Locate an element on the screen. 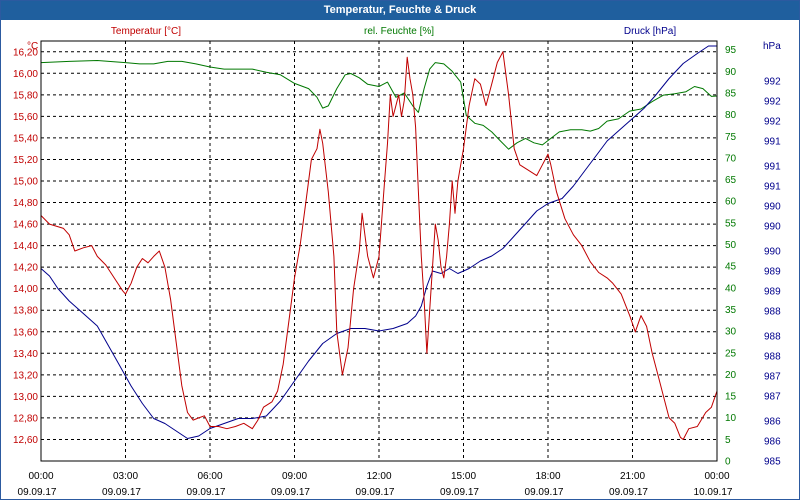 The height and width of the screenshot is (500, 800). humidity-tick-label: 95 is located at coordinates (731, 50).